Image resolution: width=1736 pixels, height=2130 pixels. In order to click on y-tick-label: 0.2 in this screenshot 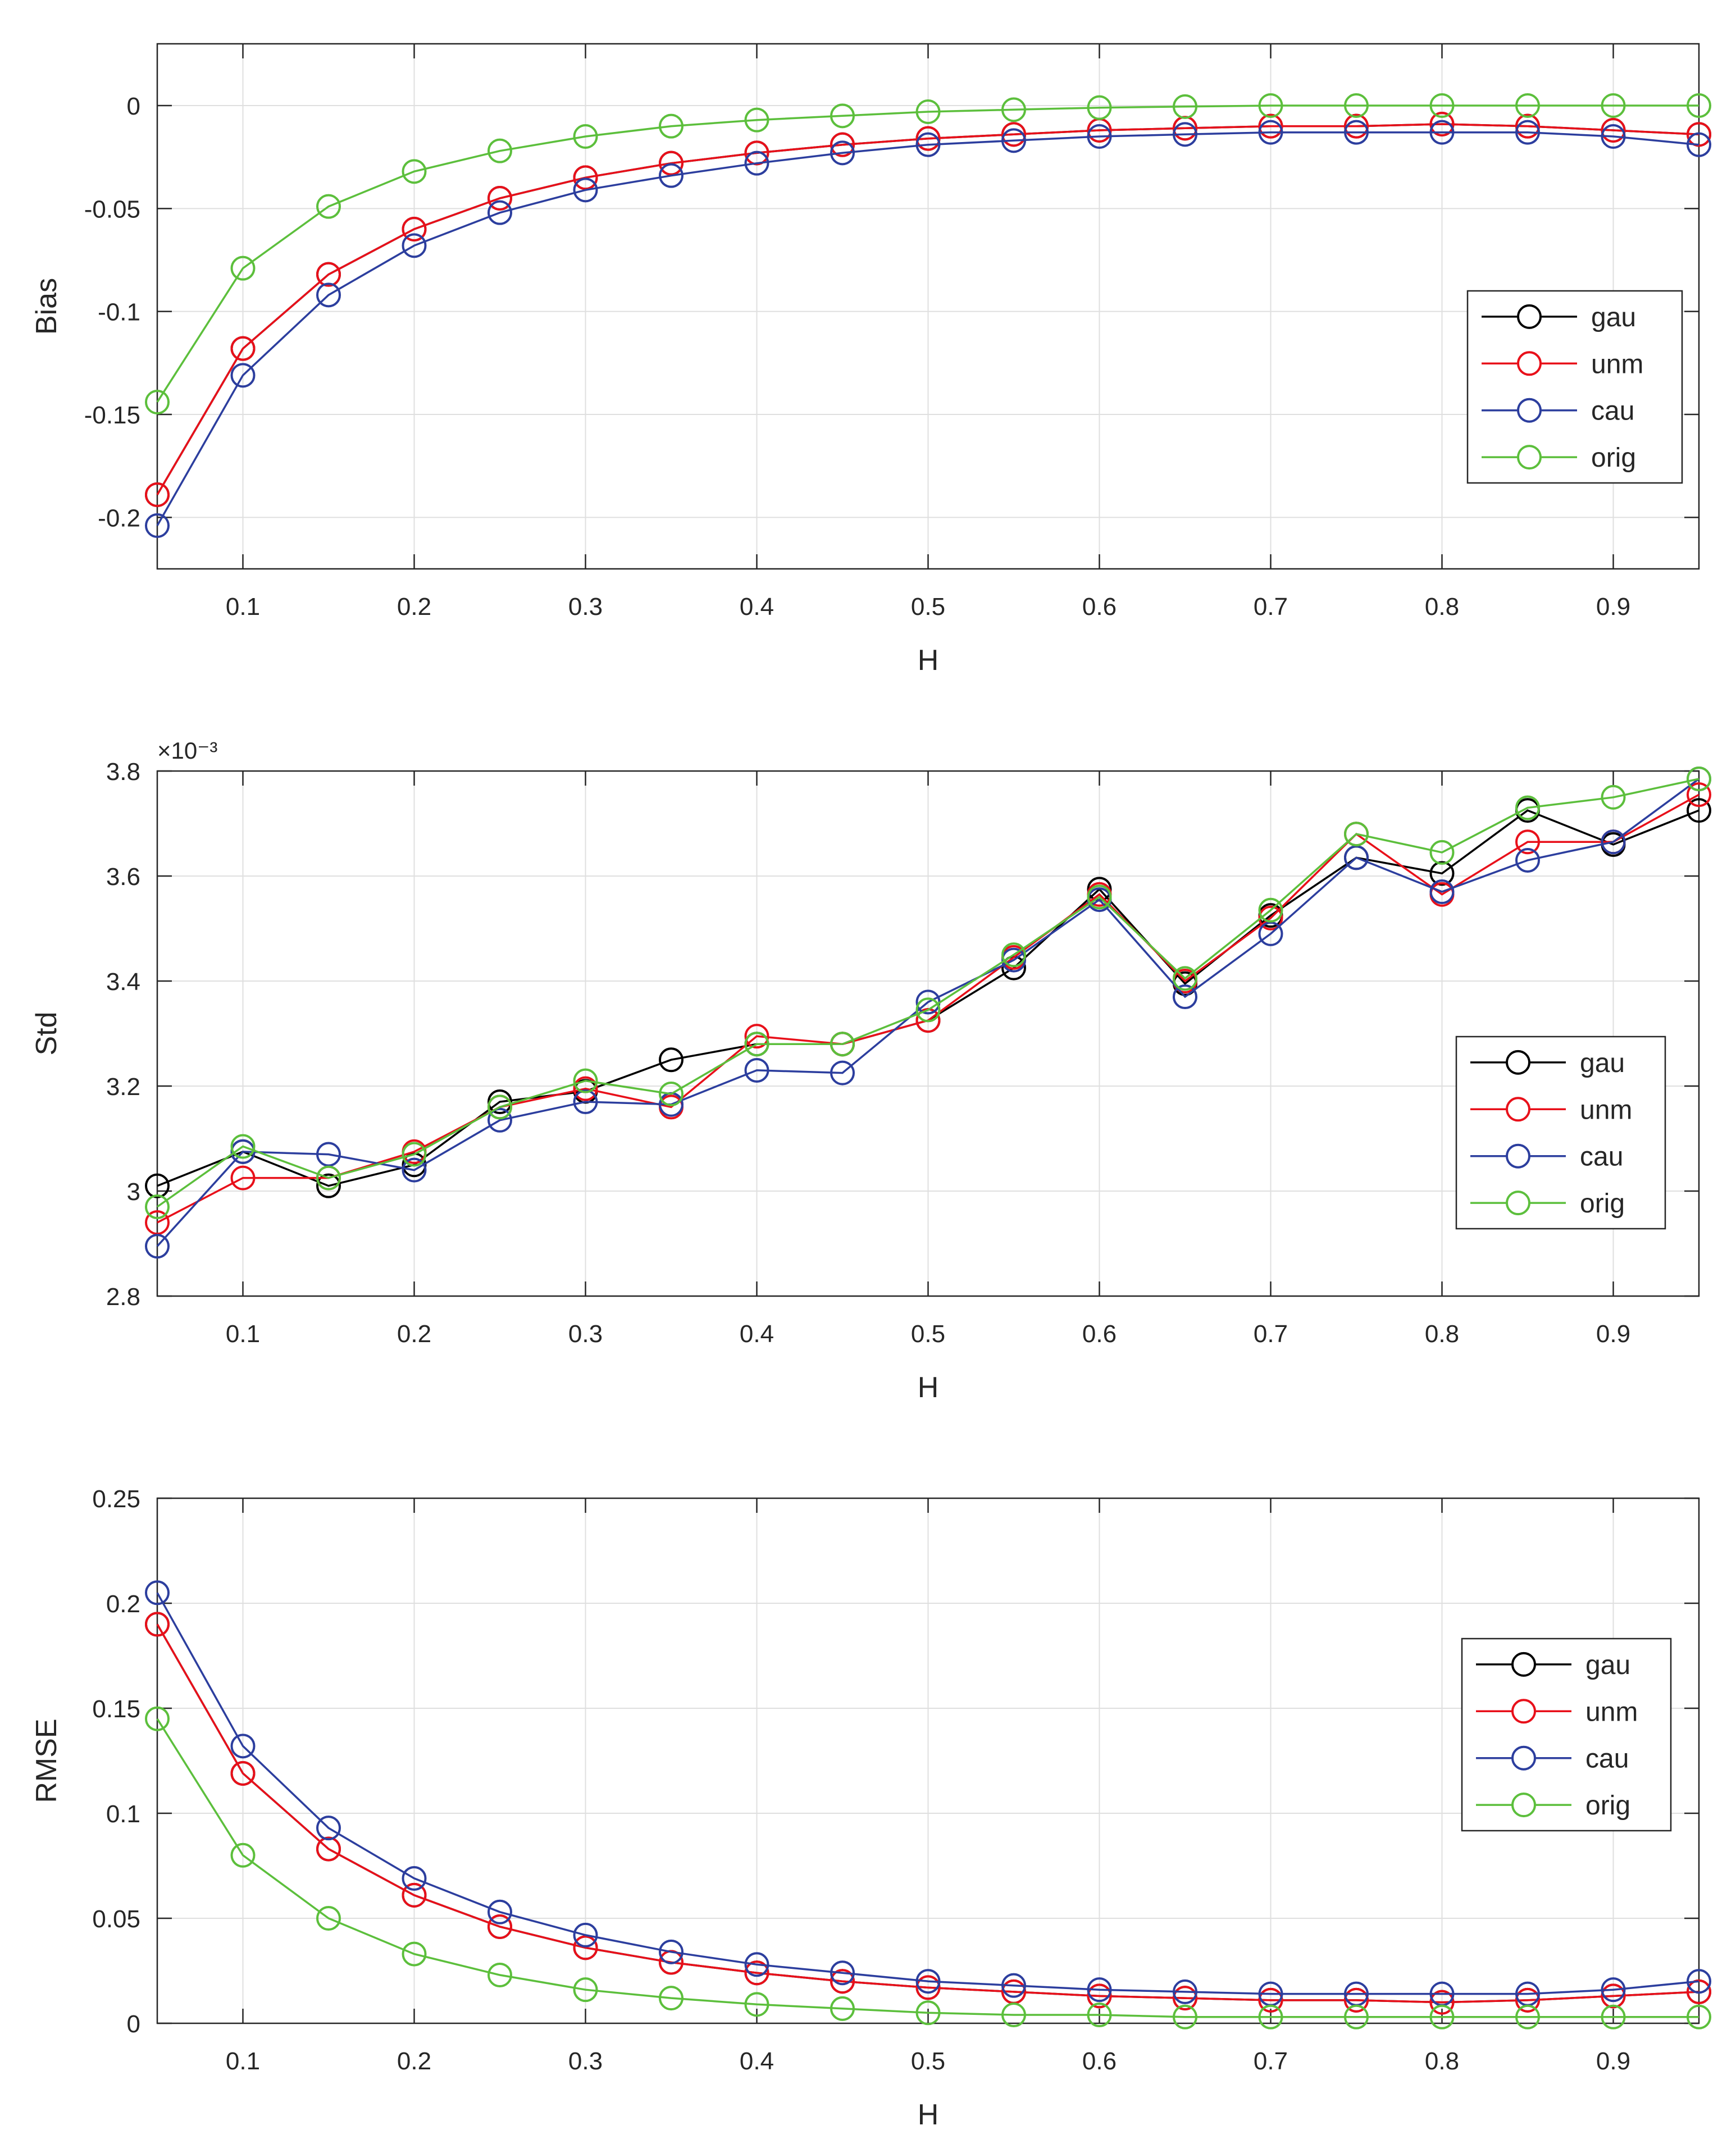, I will do `click(123, 1604)`.